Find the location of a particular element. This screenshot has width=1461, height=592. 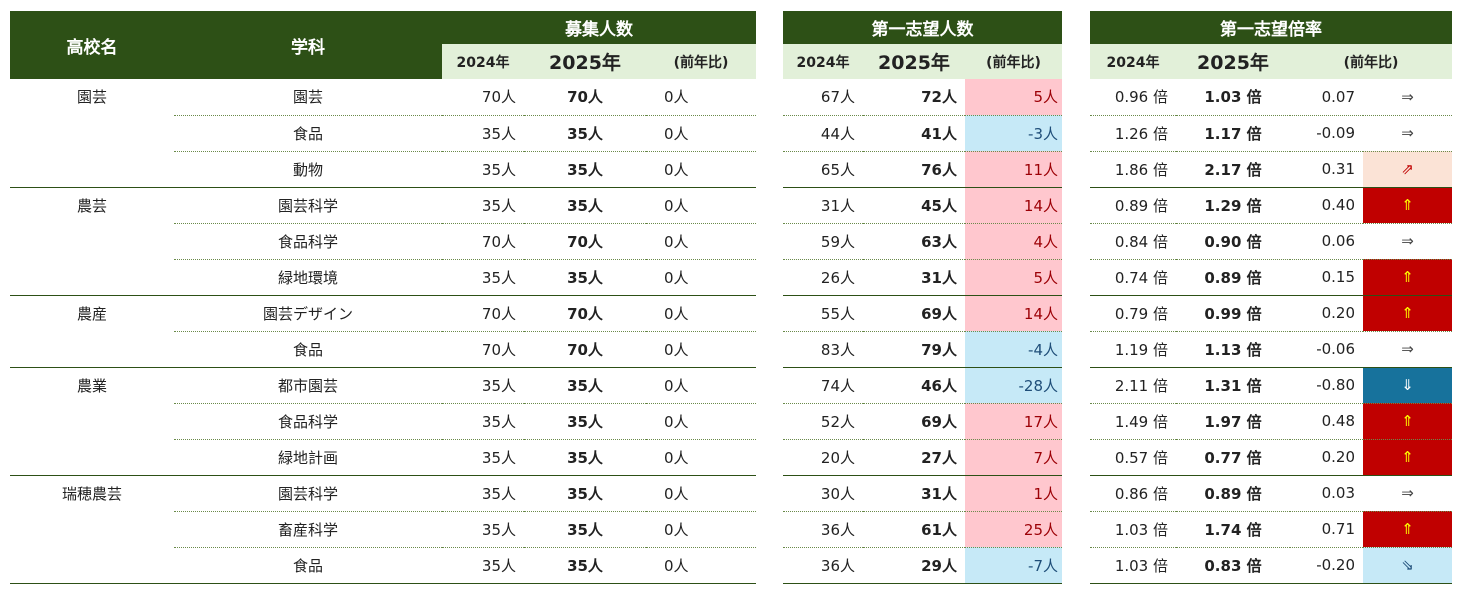

table-row: 0.74 倍 0.89 倍 0.15 ⇑ is located at coordinates (1271, 277).